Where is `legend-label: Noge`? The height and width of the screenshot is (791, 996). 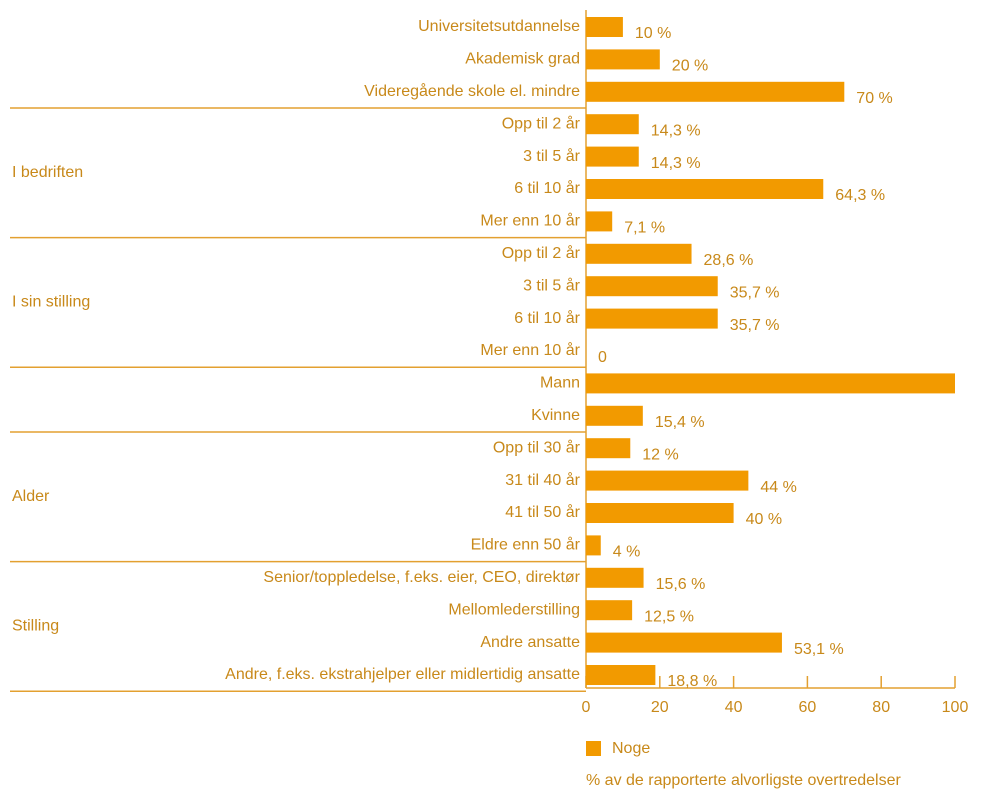 legend-label: Noge is located at coordinates (631, 748).